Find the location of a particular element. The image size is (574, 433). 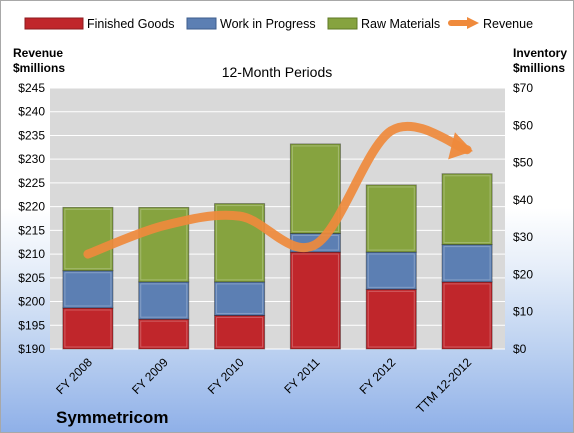

right-tick-label: $10 is located at coordinates (523, 312).